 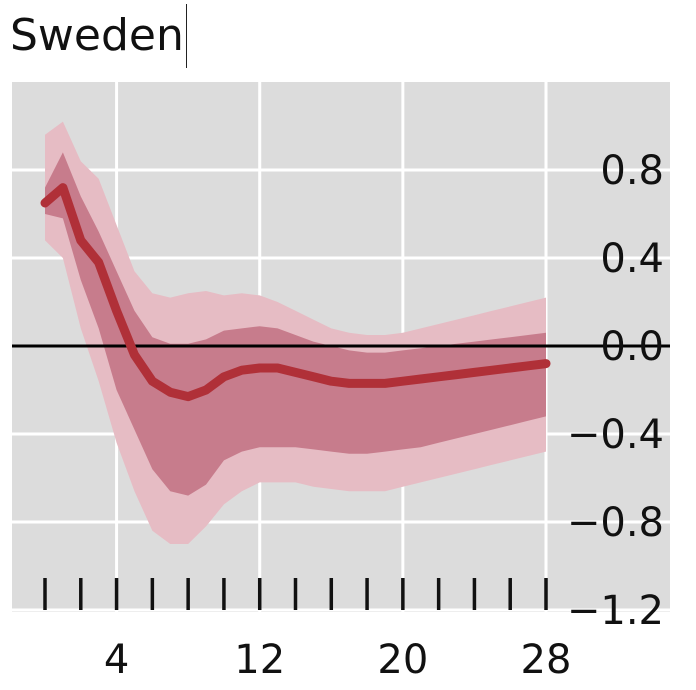 I want to click on x-tick-label: 12, so click(x=259, y=660).